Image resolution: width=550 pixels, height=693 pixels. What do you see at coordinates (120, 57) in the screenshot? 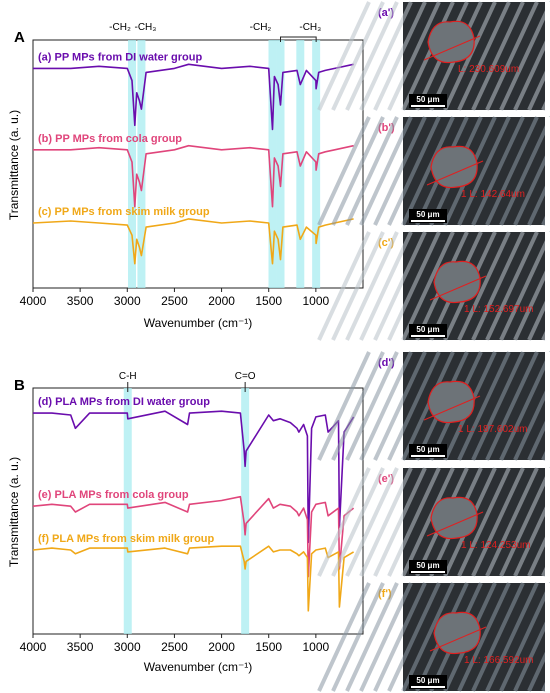
I see `series-label: (a) PP MPs from DI water group` at bounding box center [120, 57].